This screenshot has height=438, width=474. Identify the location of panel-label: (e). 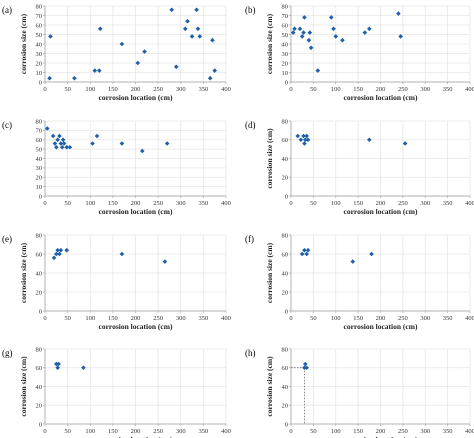
(7, 239).